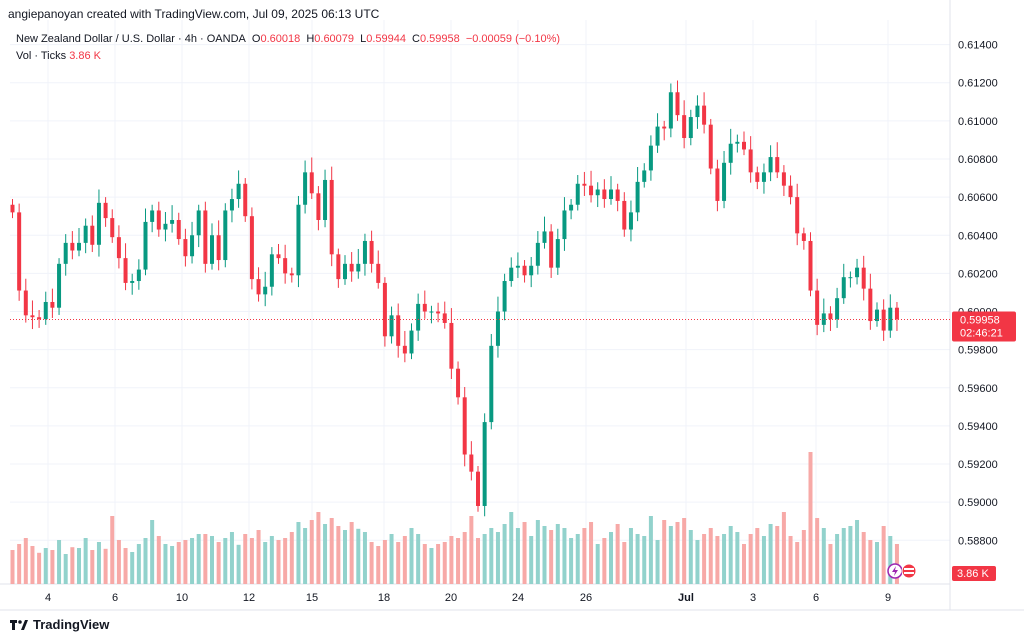 The image size is (1024, 642). Describe the element at coordinates (518, 598) in the screenshot. I see `time-tick-label: 24` at that location.